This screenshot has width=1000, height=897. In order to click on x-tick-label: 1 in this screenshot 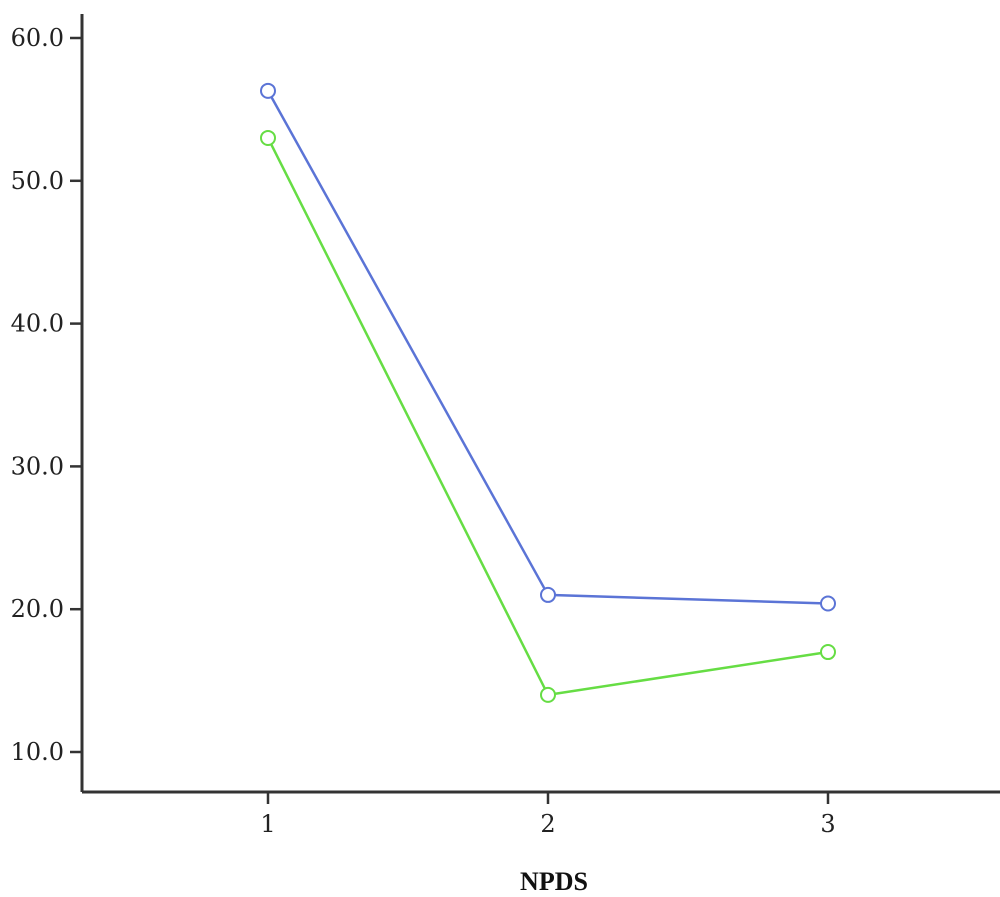, I will do `click(267, 824)`.